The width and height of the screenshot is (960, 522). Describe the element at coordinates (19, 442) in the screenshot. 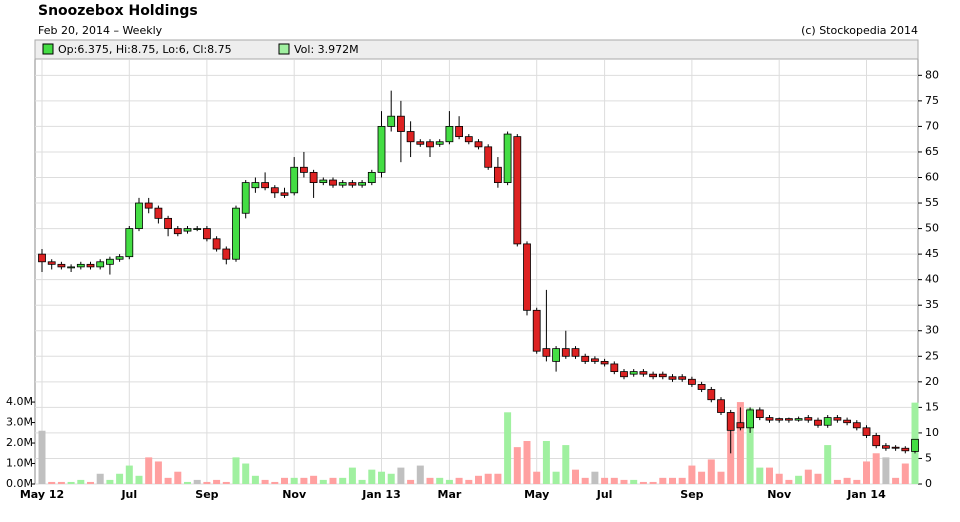

I see `y2-tick-label: 2.0M` at that location.